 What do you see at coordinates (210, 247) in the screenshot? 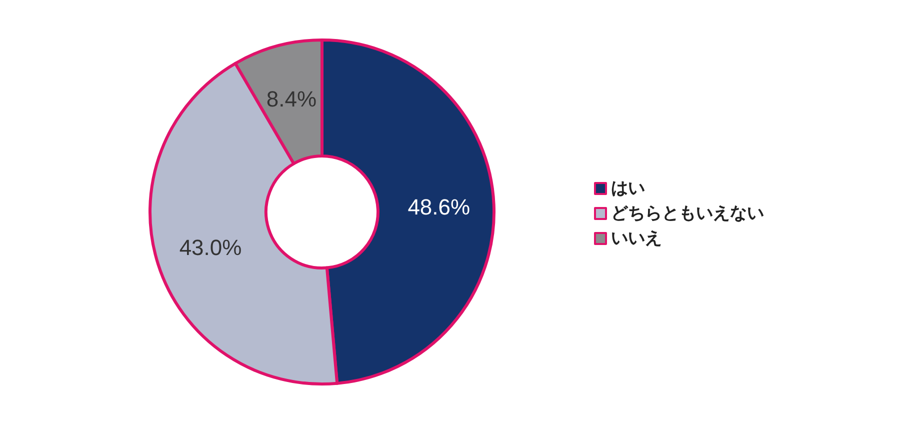
I see `data-label: 43.0%` at bounding box center [210, 247].